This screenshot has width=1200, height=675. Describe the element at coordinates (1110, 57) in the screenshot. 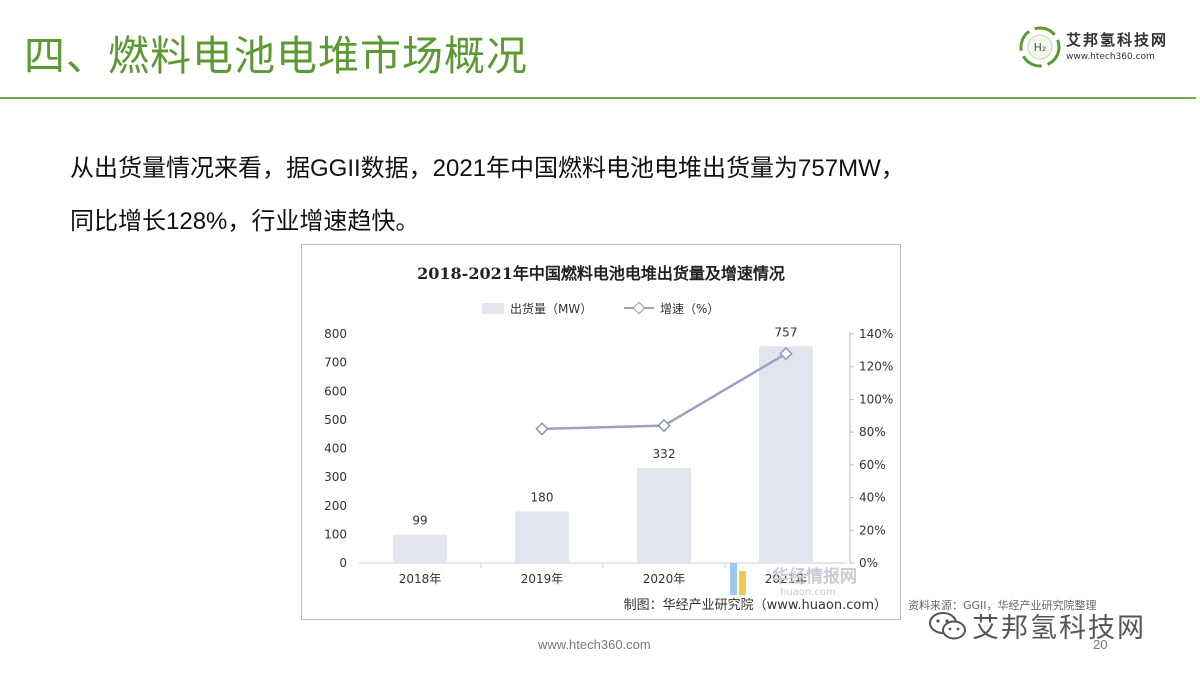

I see `logo-url: www.htech360.com` at that location.